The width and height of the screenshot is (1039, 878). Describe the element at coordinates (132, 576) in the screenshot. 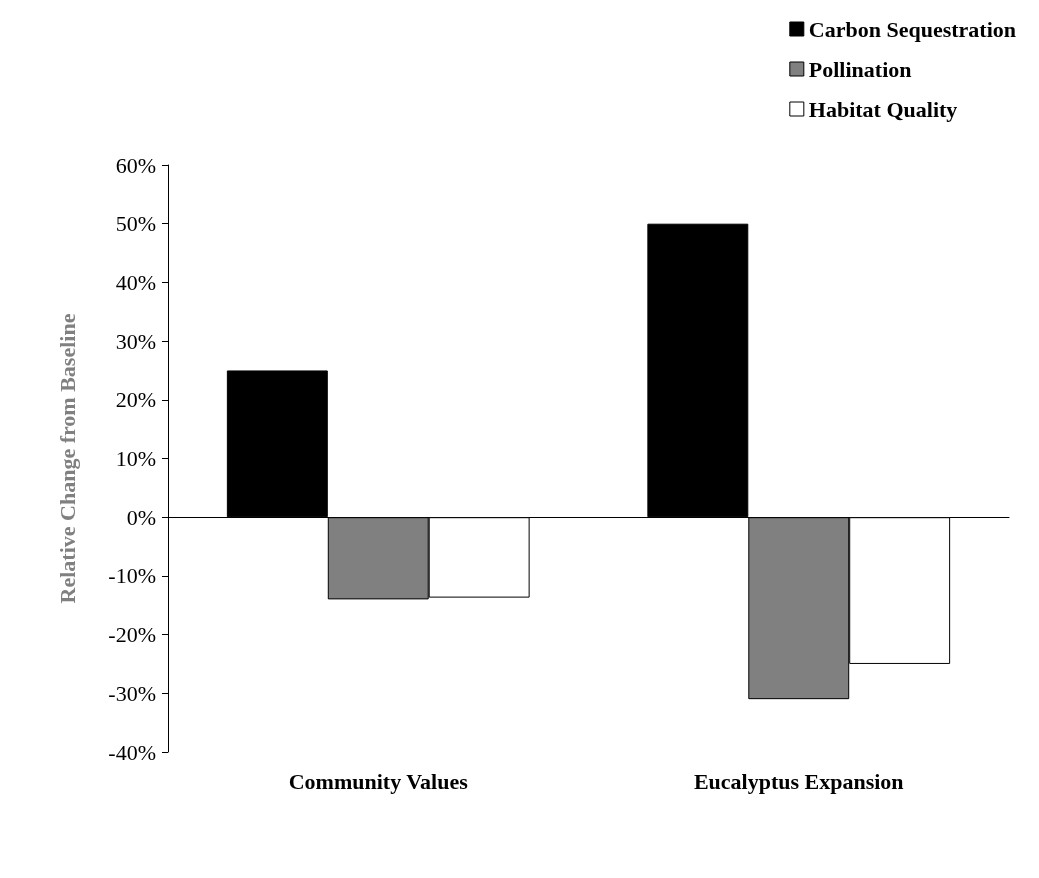

I see `y-tick-label: -10%` at that location.